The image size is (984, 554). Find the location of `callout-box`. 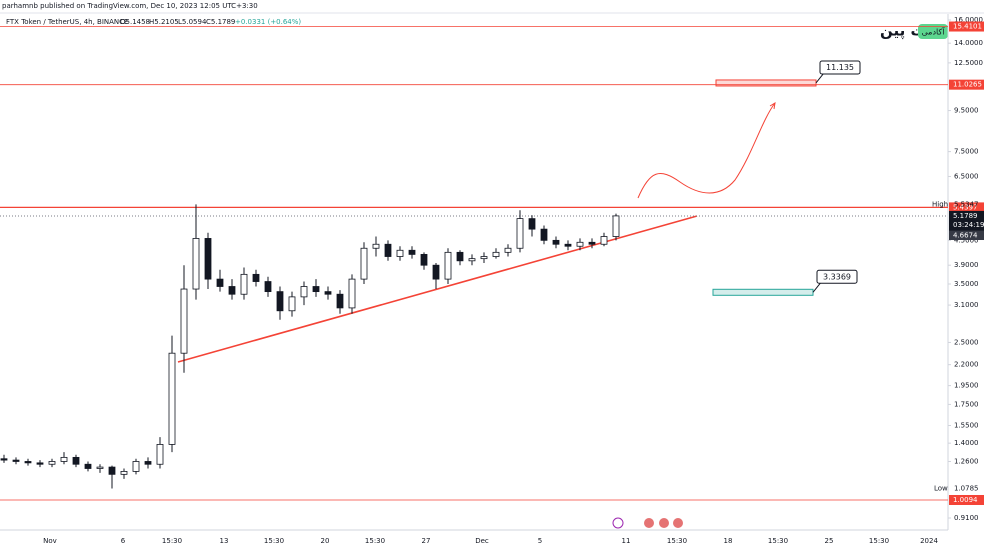

callout-box is located at coordinates (837, 276).